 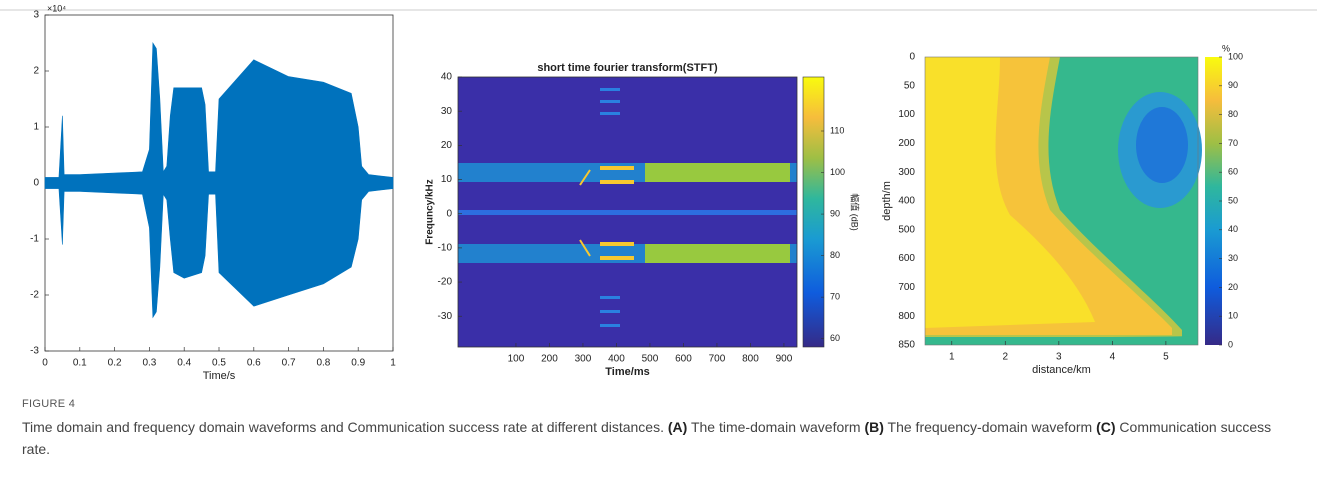 I want to click on y-tick-label: 50, so click(x=910, y=85).